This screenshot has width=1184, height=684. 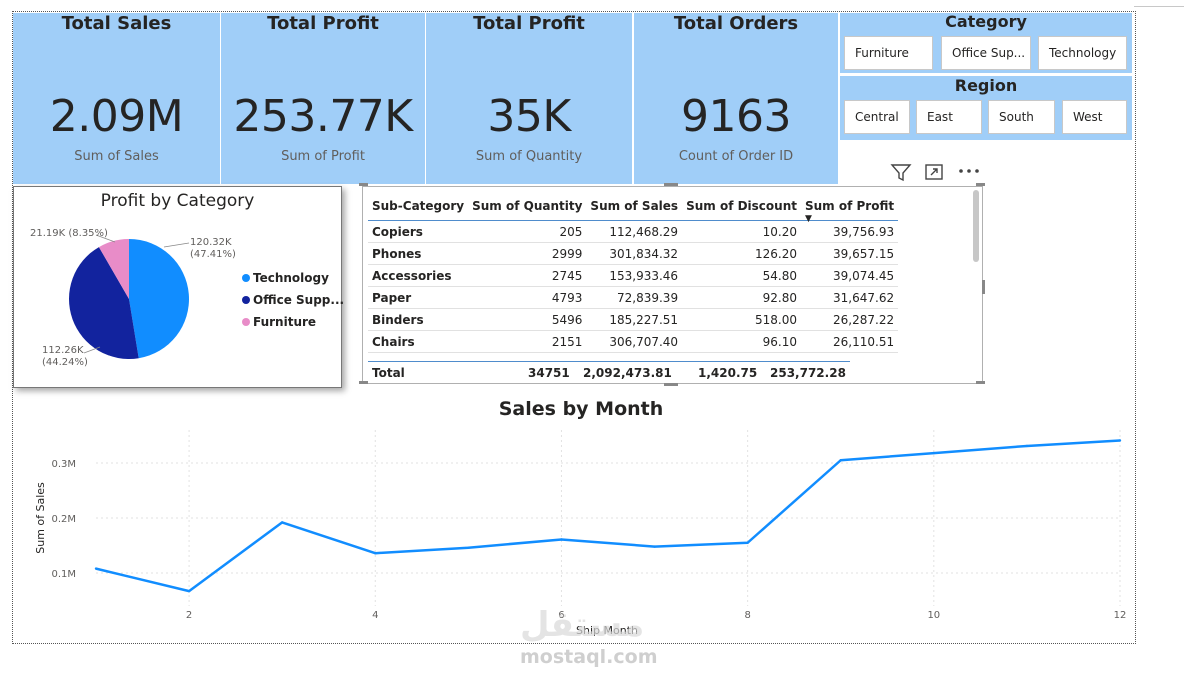 I want to click on kpi-caption: Sum of Profit, so click(x=323, y=156).